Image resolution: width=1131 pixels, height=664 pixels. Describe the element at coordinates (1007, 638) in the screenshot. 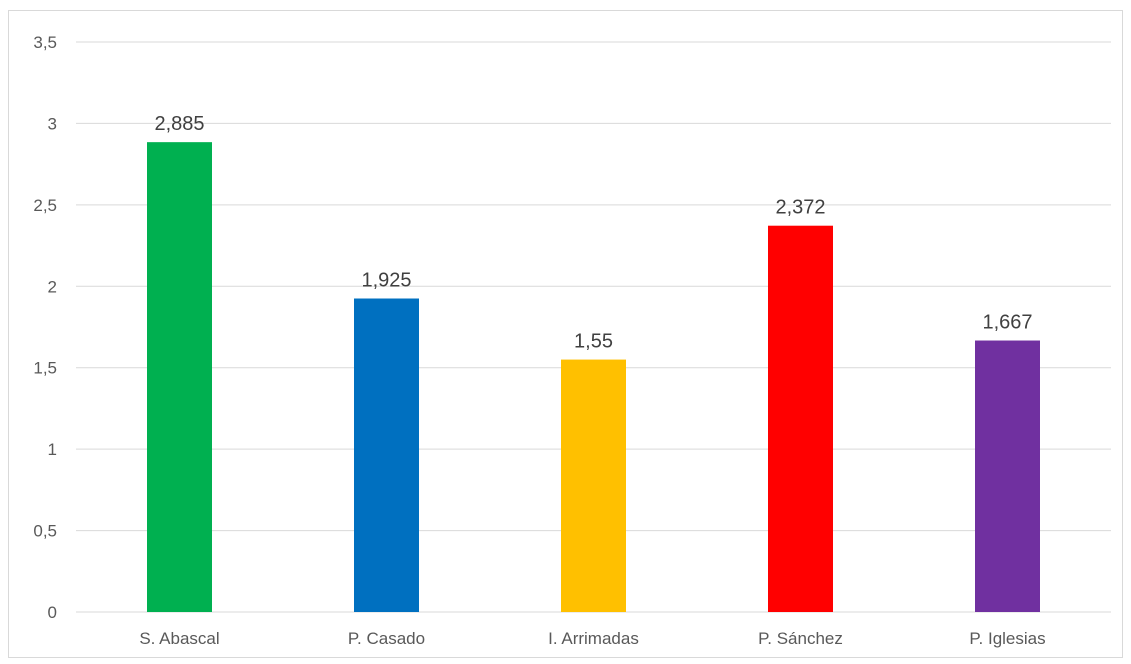

I see `x-tick-label: P. Iglesias` at that location.